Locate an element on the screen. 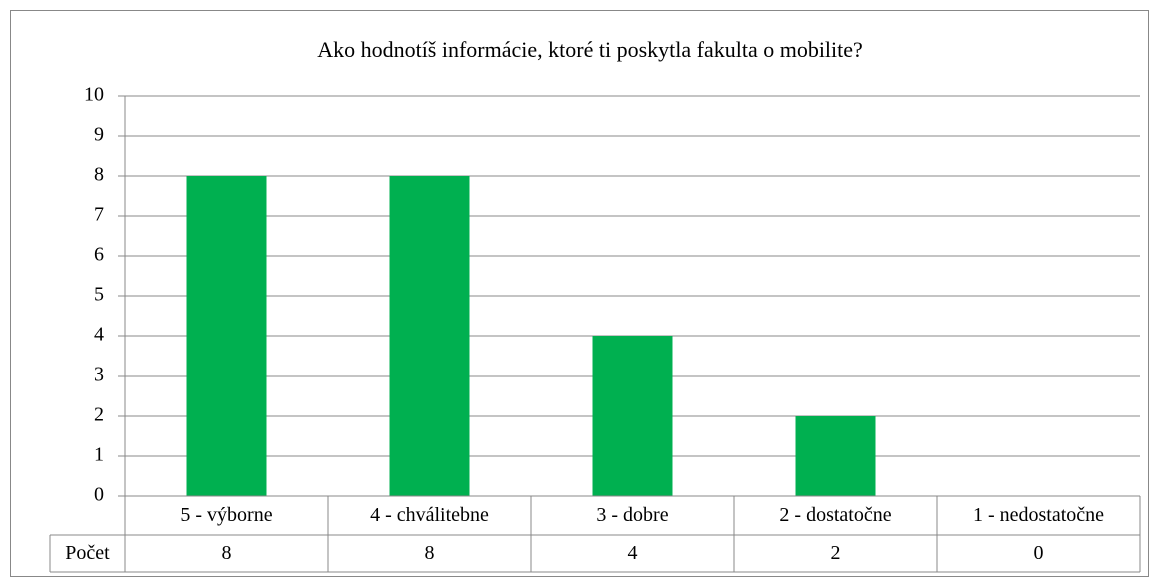 The width and height of the screenshot is (1157, 578). table-value: 4 is located at coordinates (633, 553).